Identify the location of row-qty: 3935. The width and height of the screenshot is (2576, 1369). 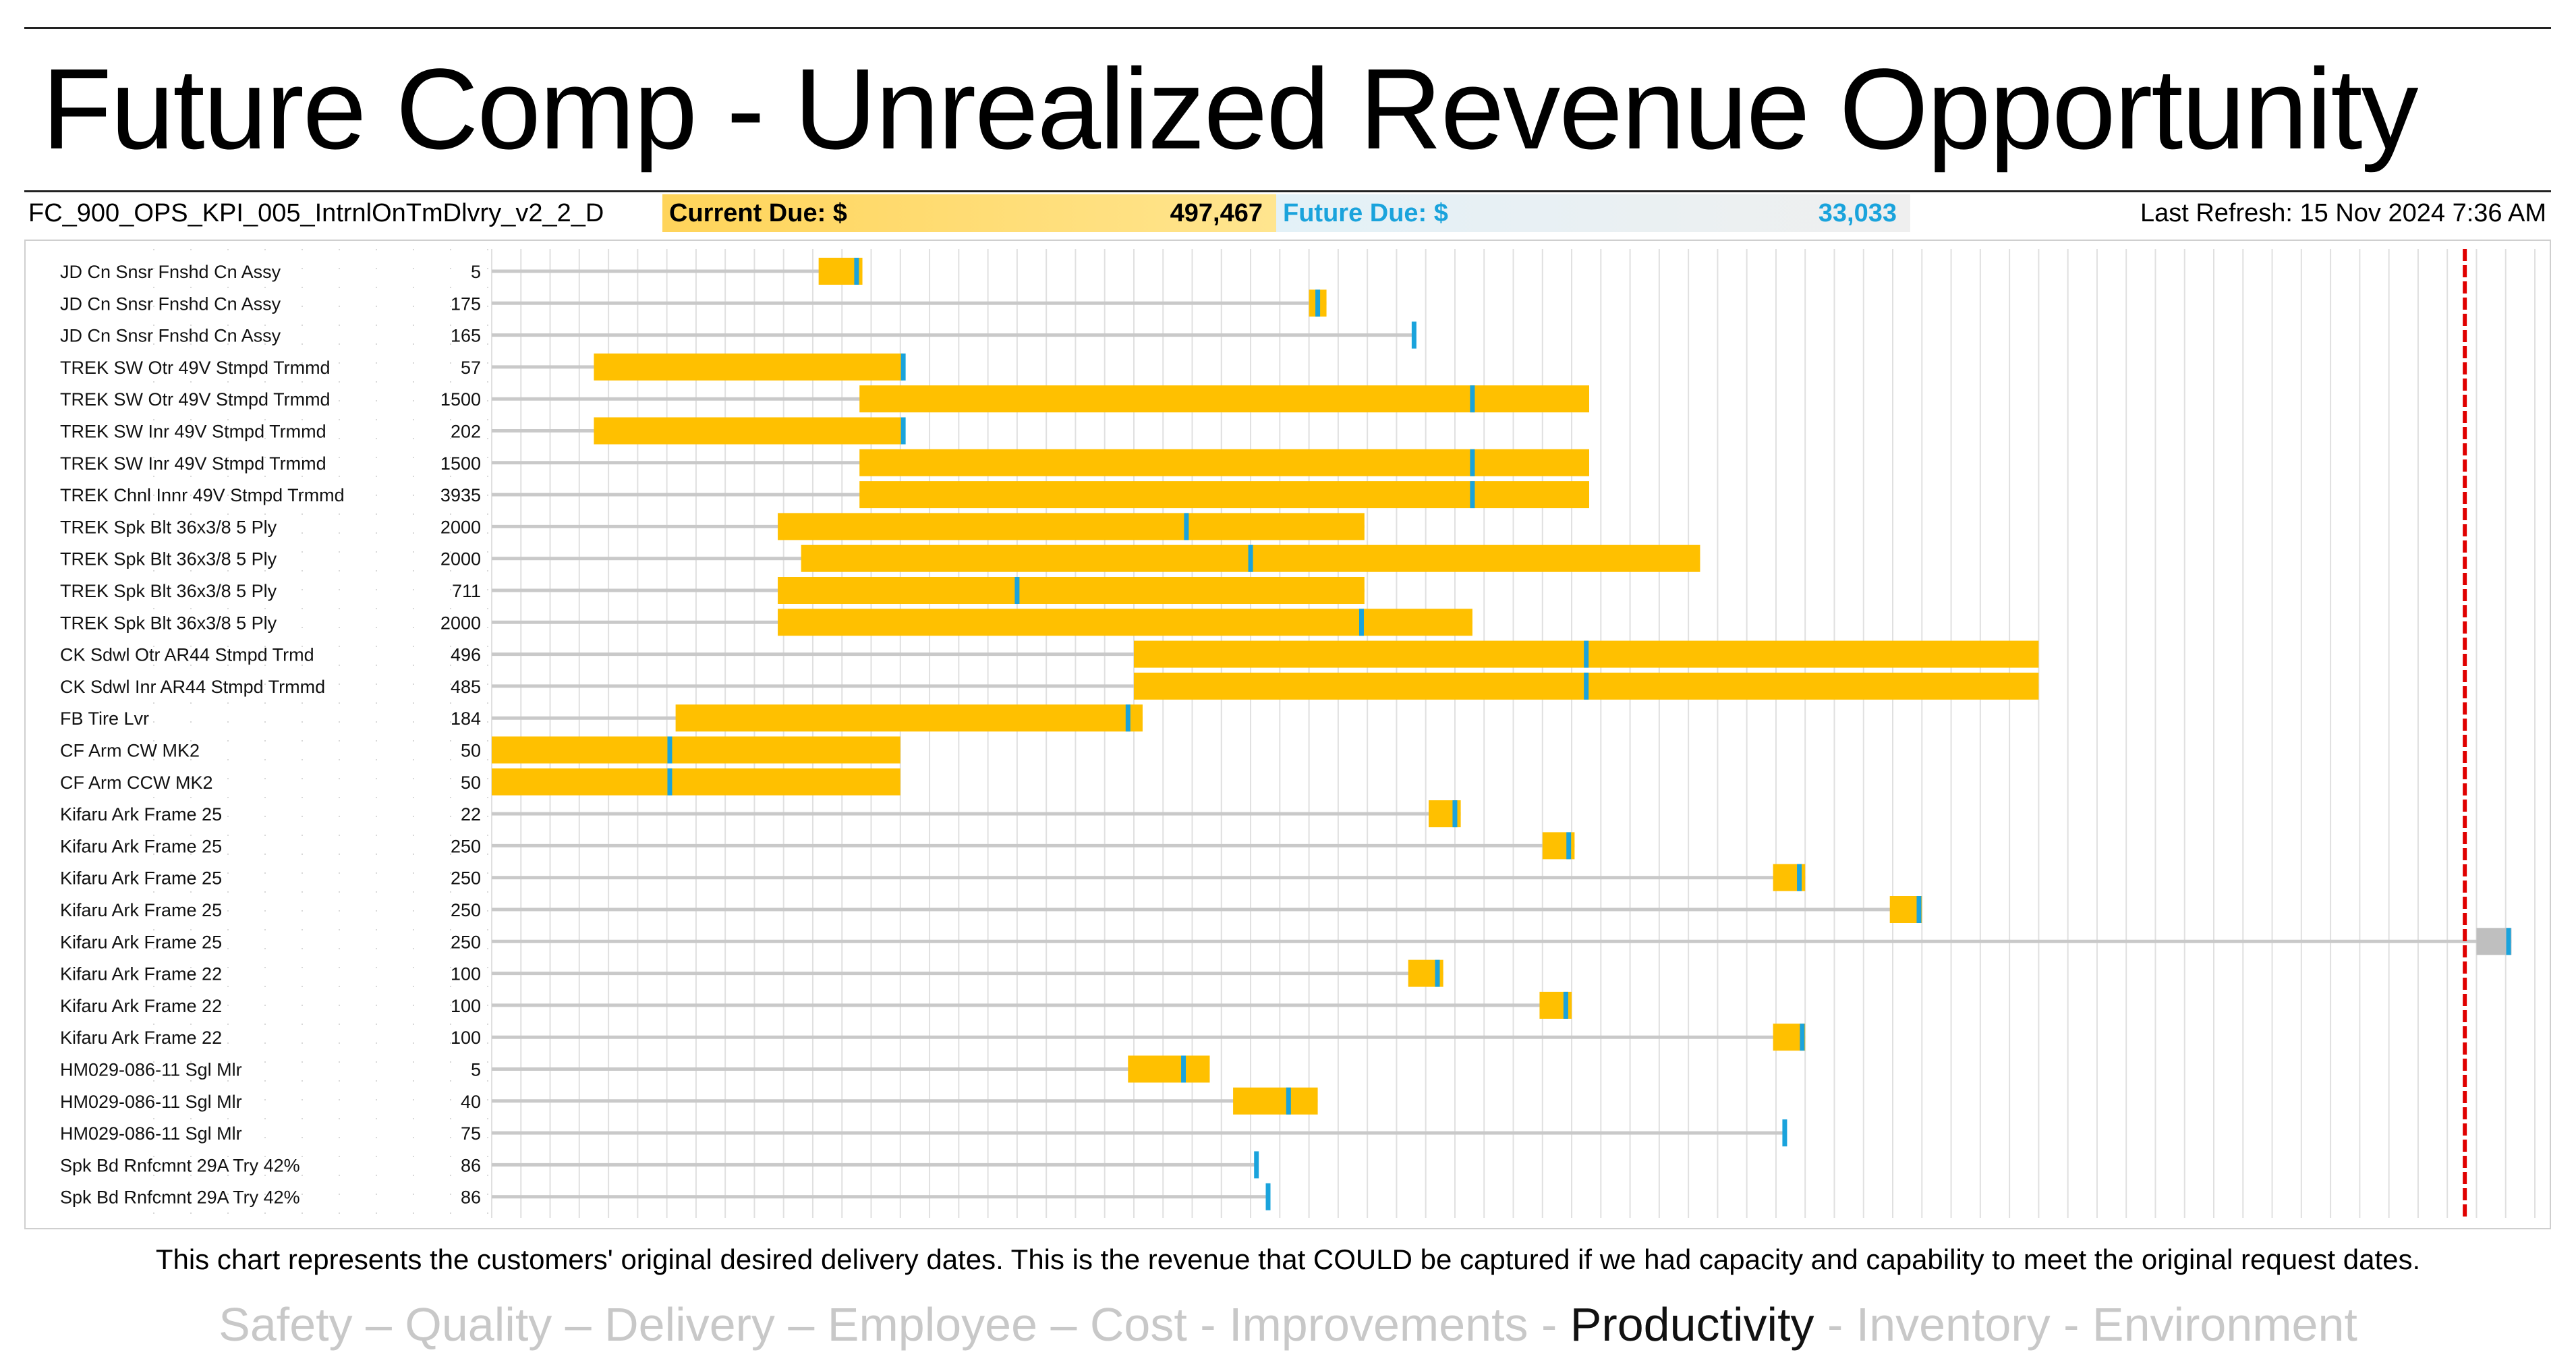
(460, 495).